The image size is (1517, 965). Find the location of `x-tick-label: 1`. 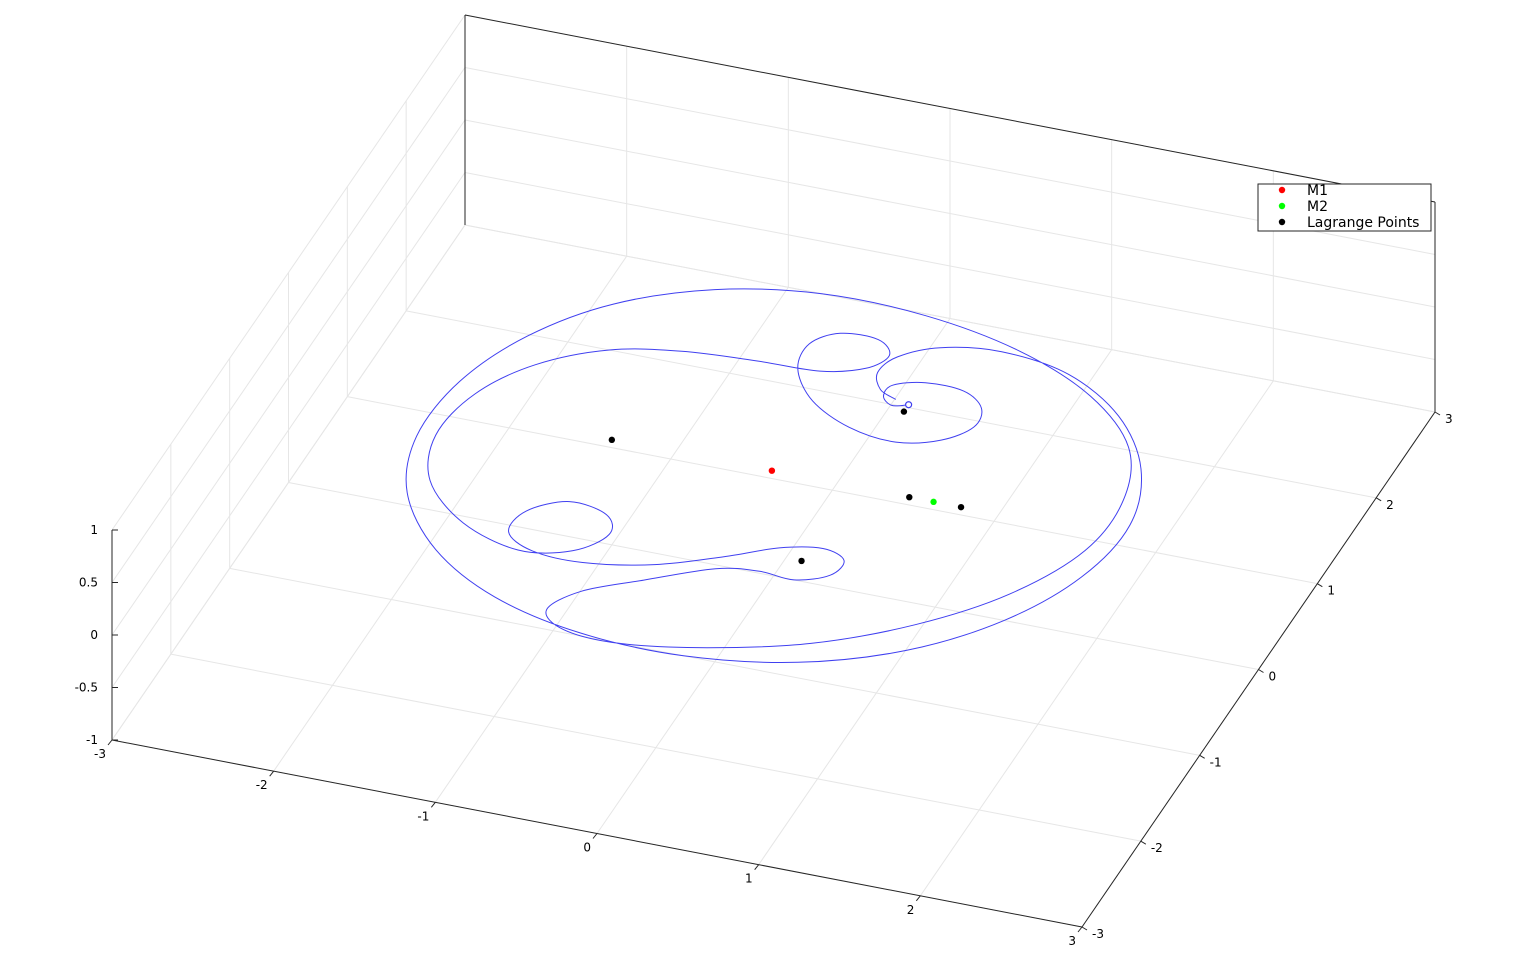

x-tick-label: 1 is located at coordinates (749, 879).